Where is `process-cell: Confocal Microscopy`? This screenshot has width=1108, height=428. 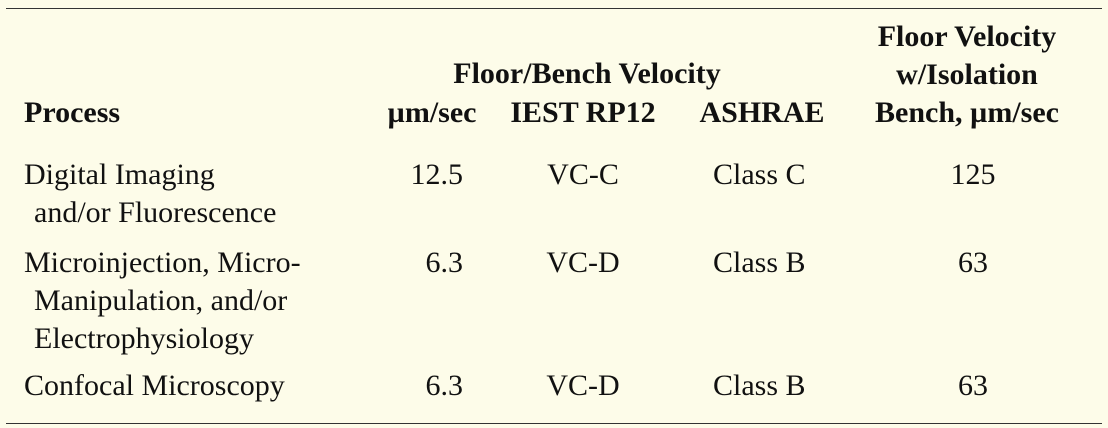 process-cell: Confocal Microscopy is located at coordinates (154, 385).